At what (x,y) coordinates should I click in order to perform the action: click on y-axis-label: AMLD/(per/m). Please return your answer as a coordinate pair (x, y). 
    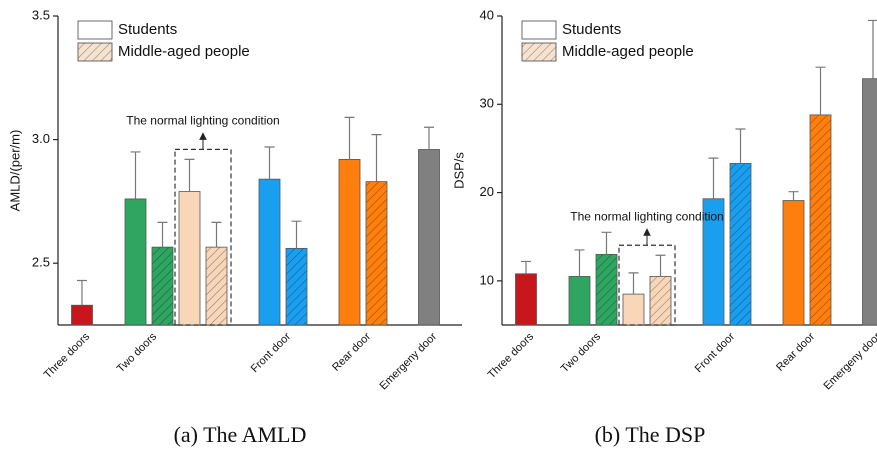
    Looking at the image, I should click on (14, 171).